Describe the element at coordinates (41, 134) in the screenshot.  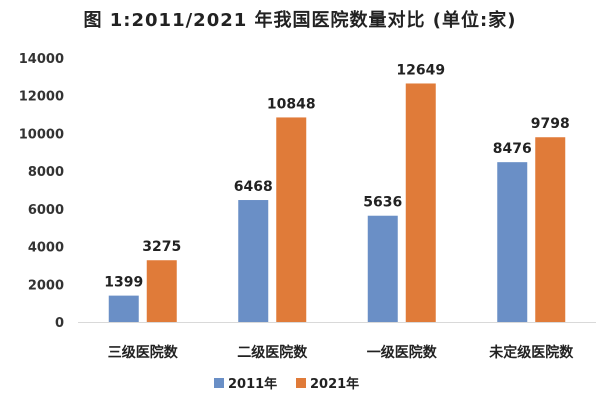
I see `y-tick-label: 10000` at that location.